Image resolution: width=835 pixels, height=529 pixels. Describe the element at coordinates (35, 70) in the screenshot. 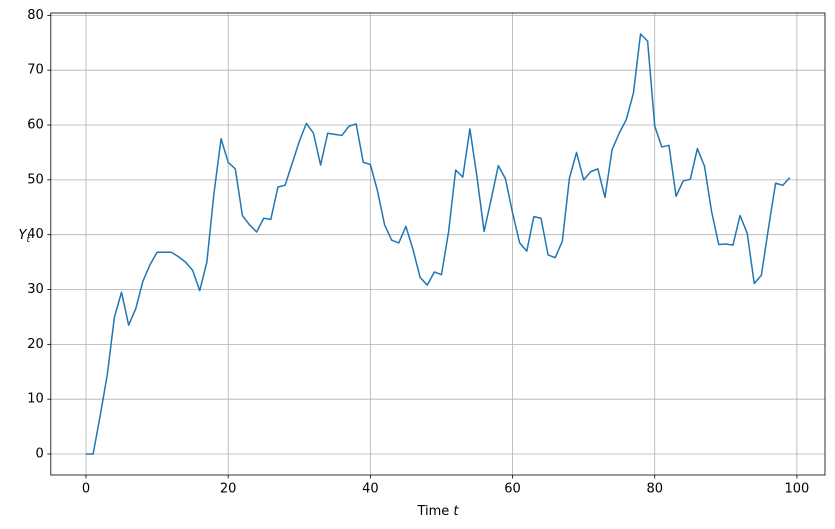

I see `y-tick-label: 70` at that location.